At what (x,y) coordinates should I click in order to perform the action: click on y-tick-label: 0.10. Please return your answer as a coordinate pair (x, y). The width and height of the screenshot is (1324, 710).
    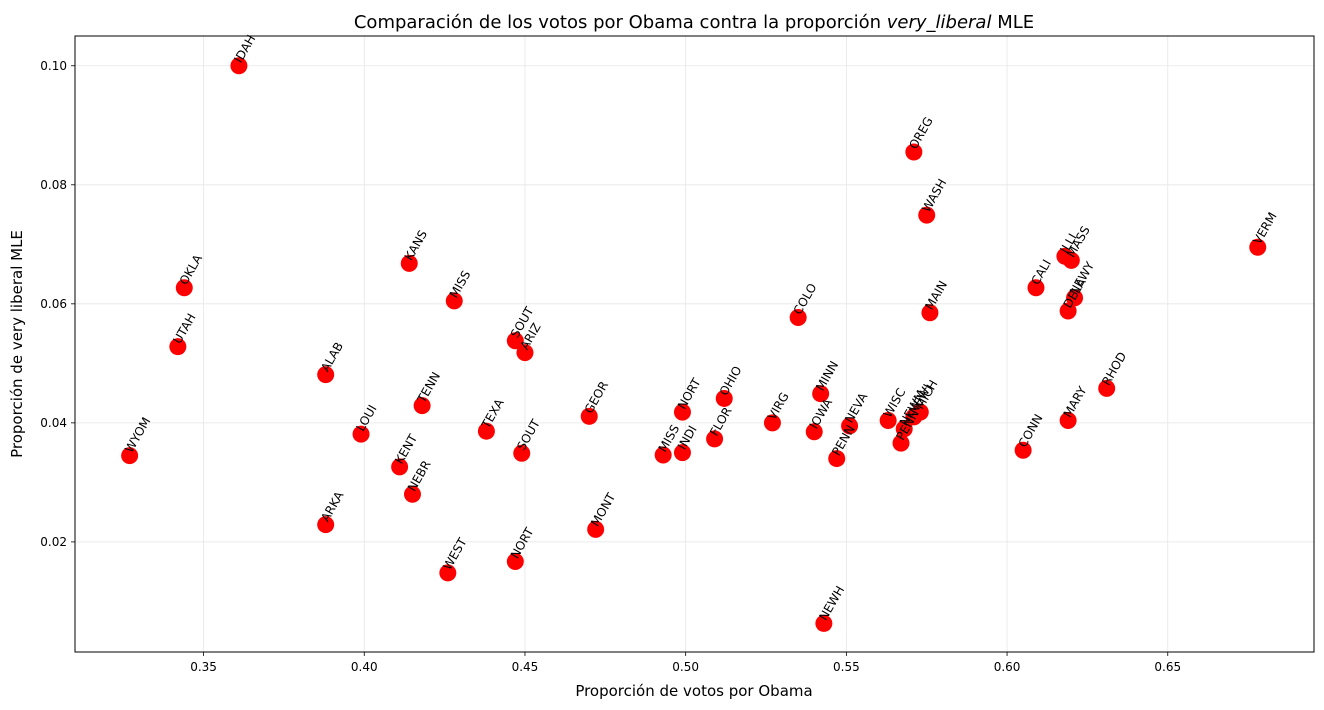
    Looking at the image, I should click on (53, 66).